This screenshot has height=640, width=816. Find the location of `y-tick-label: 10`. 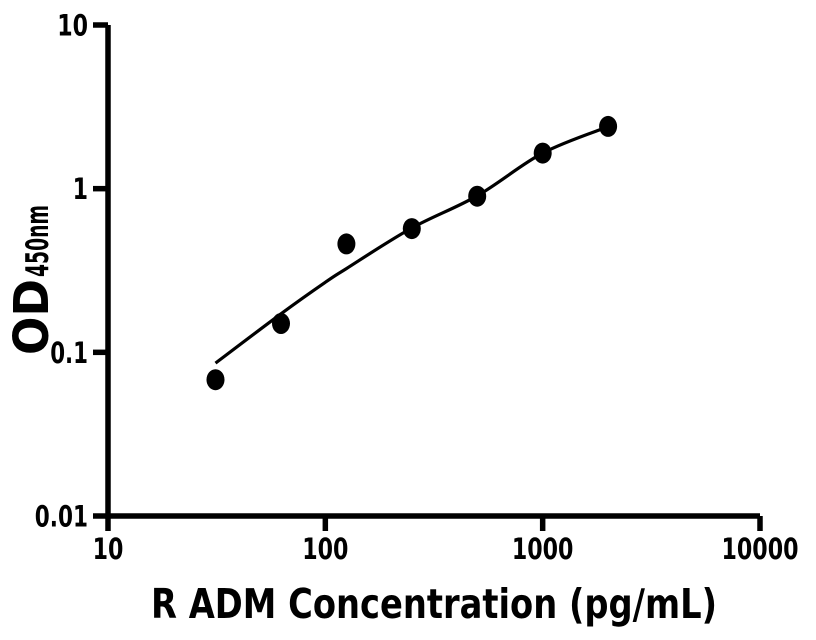

y-tick-label: 10 is located at coordinates (72, 26).